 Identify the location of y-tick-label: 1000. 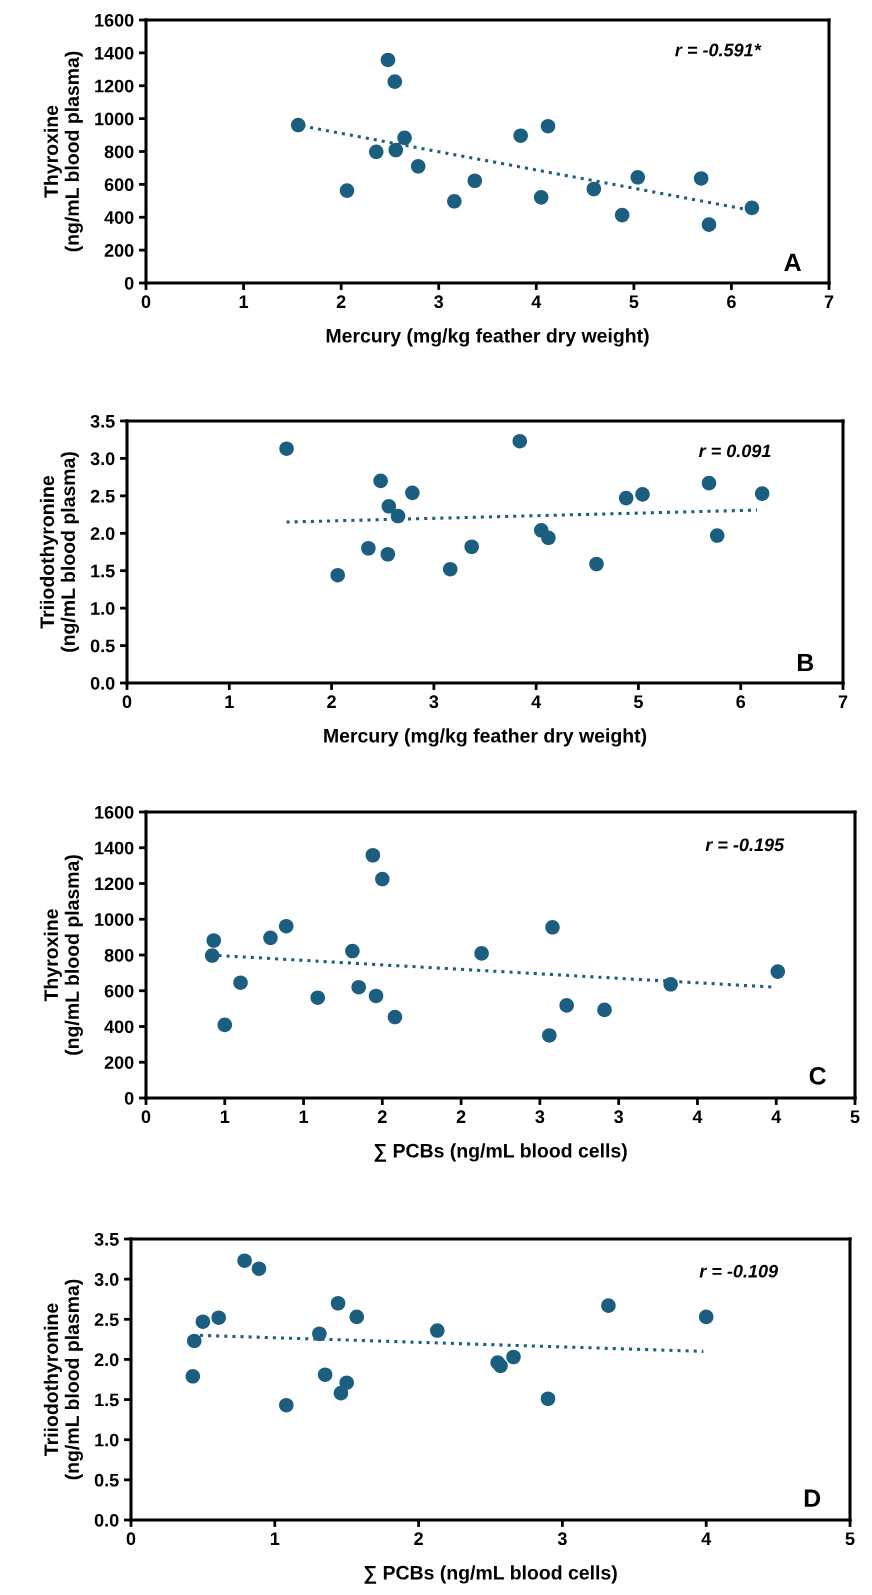
(114, 919).